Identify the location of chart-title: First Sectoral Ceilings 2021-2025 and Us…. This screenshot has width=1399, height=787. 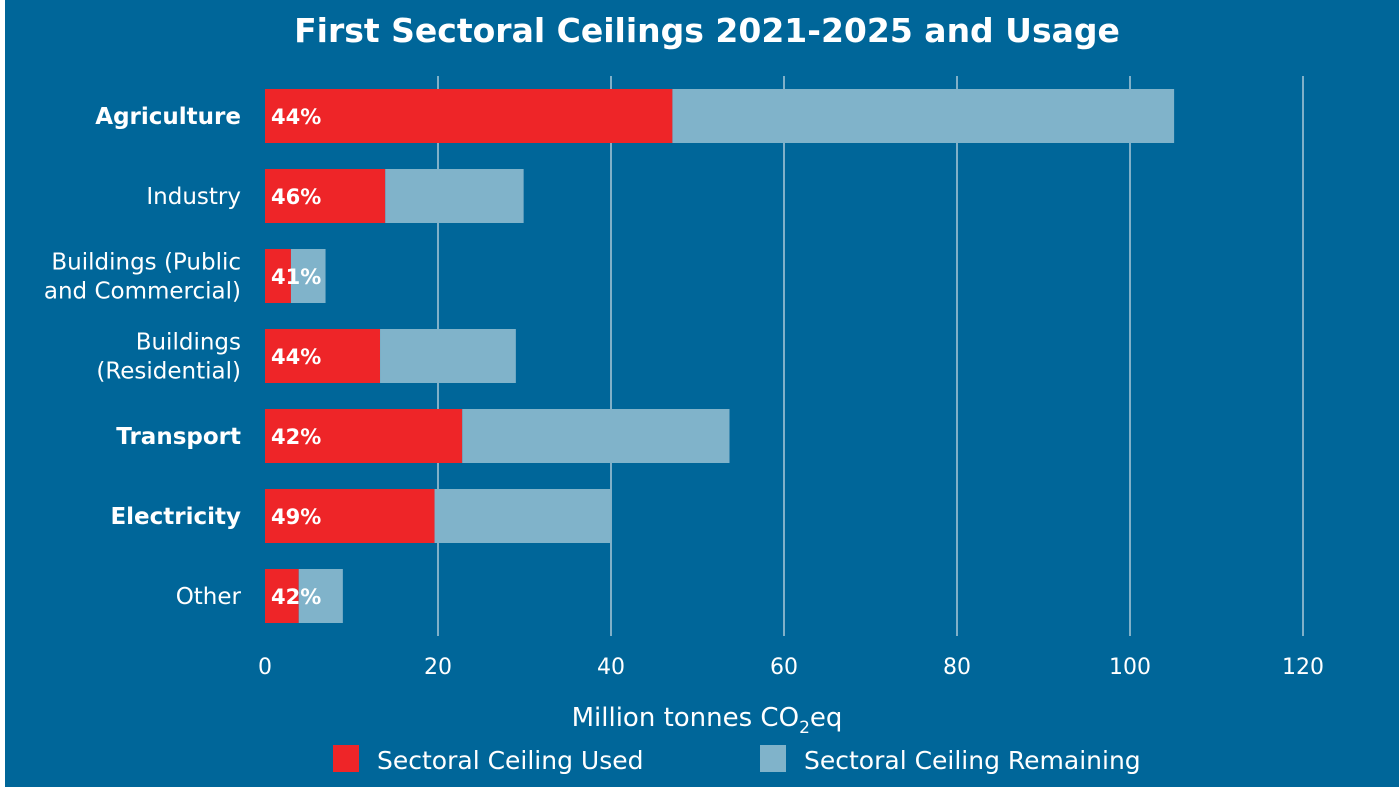
(707, 30).